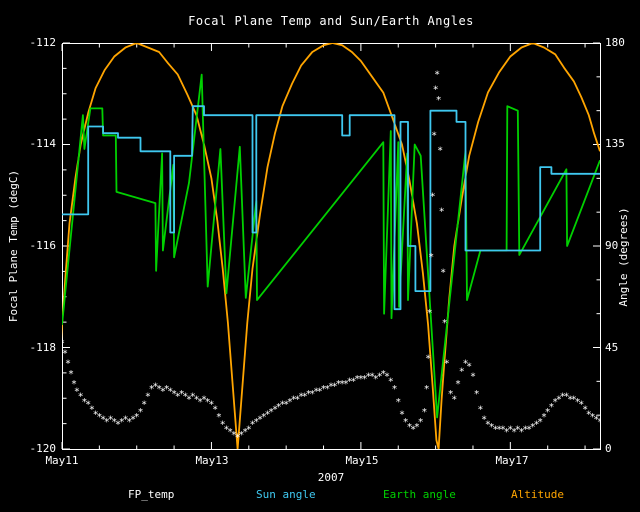 Image resolution: width=640 pixels, height=512 pixels. I want to click on y-right-tick-label: 45, so click(612, 347).